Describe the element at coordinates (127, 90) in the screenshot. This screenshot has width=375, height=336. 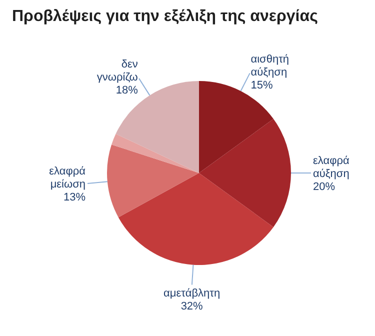
I see `data-label: 18%` at that location.